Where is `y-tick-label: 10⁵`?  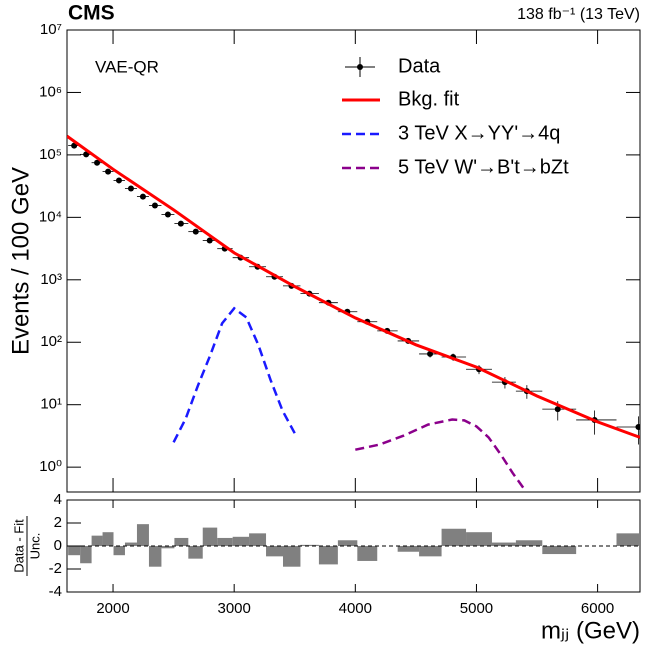 y-tick-label: 10⁵ is located at coordinates (50, 154).